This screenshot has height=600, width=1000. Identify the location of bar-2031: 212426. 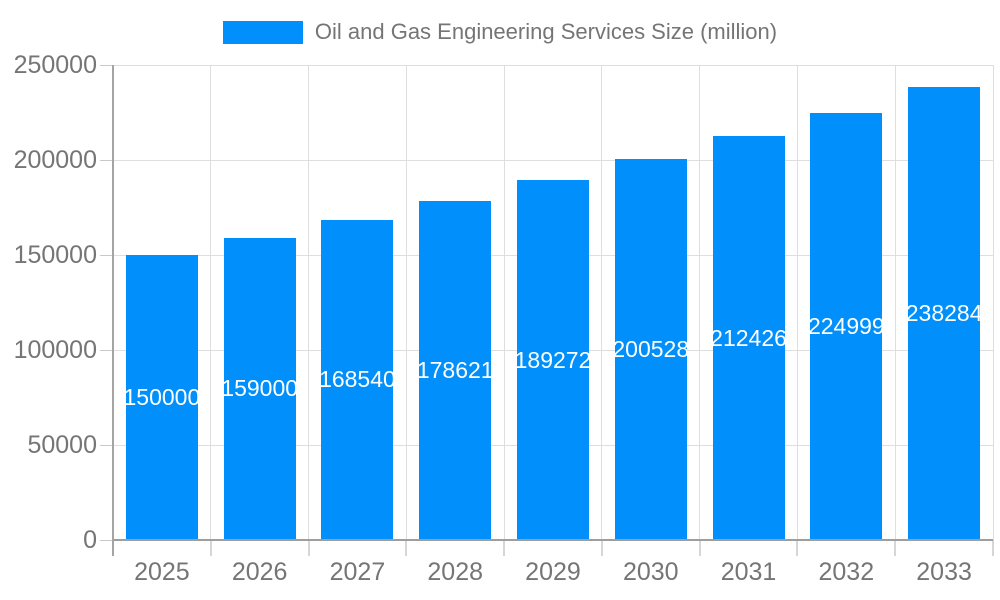
(748, 338).